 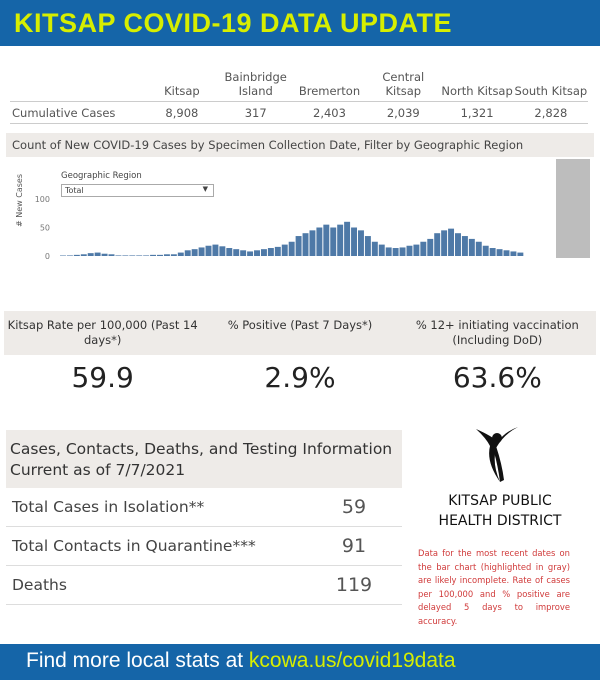 What do you see at coordinates (102, 377) in the screenshot?
I see `kpi-value-rate: 59.9` at bounding box center [102, 377].